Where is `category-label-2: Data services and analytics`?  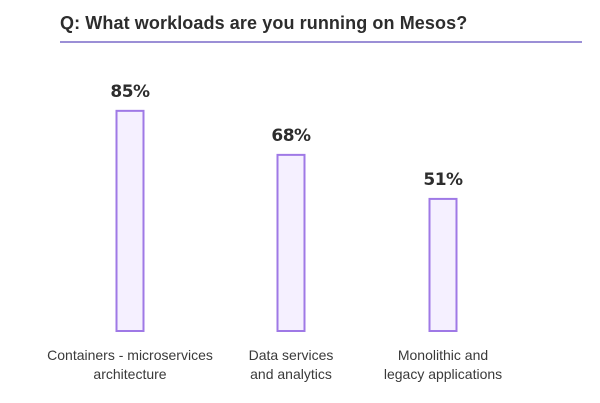
category-label-2: Data services and analytics is located at coordinates (291, 364).